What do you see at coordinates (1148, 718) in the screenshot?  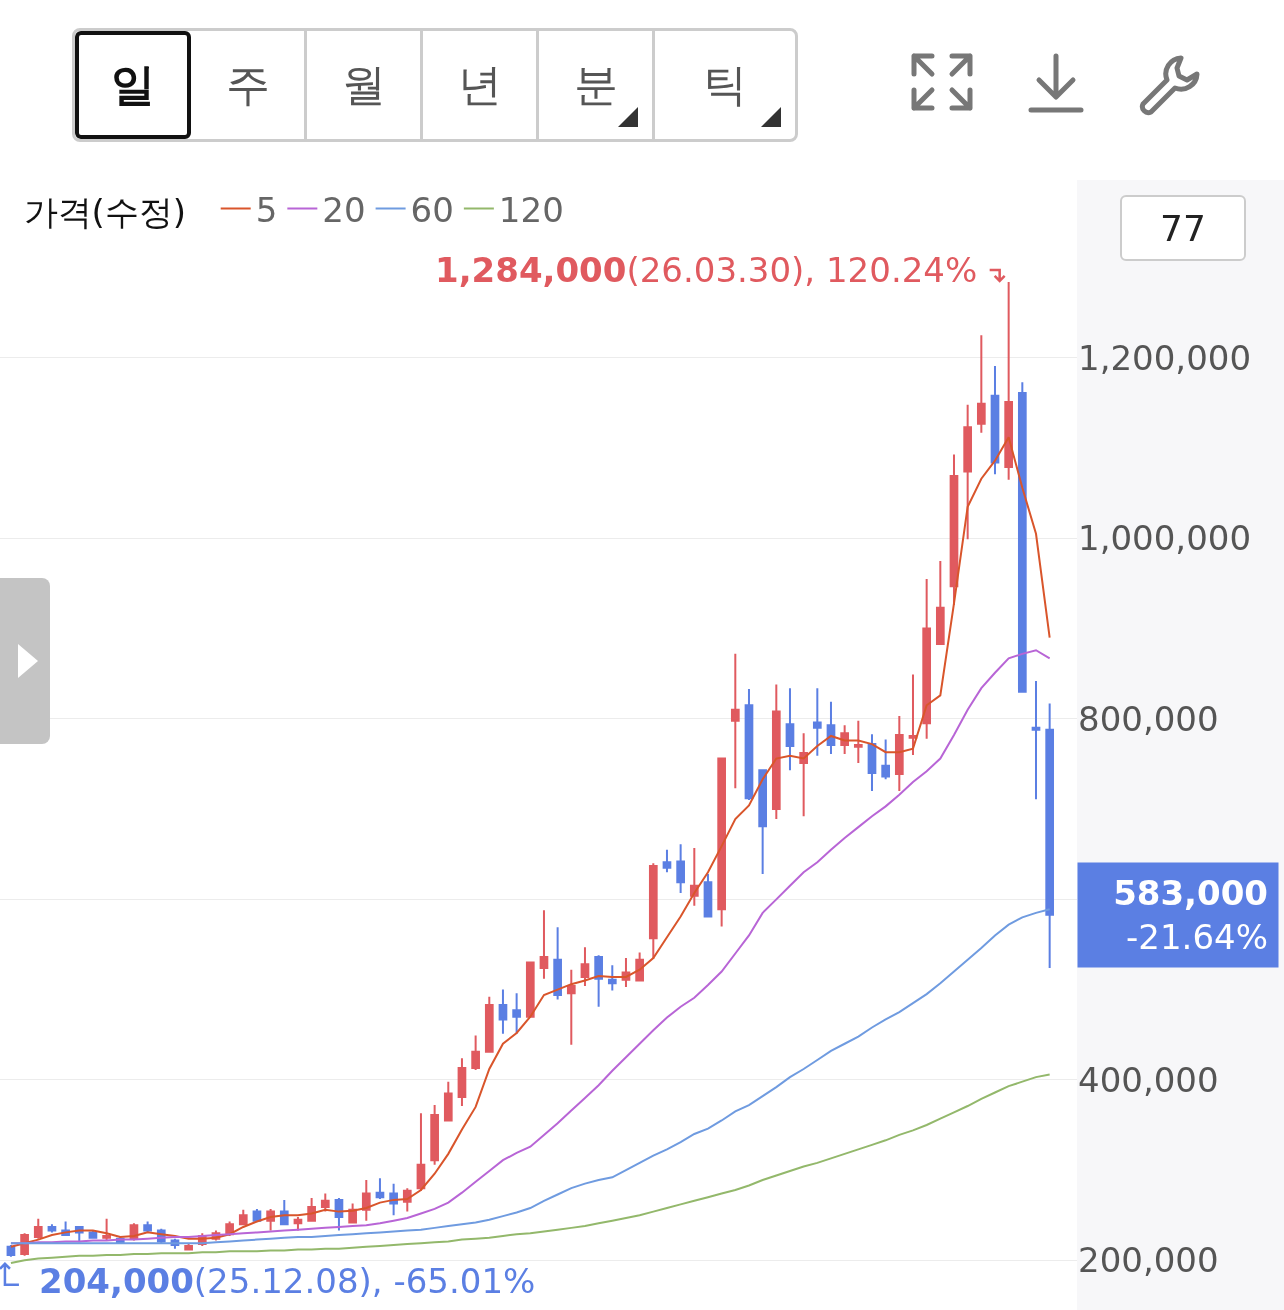 I see `y-tick-label: 800,000` at bounding box center [1148, 718].